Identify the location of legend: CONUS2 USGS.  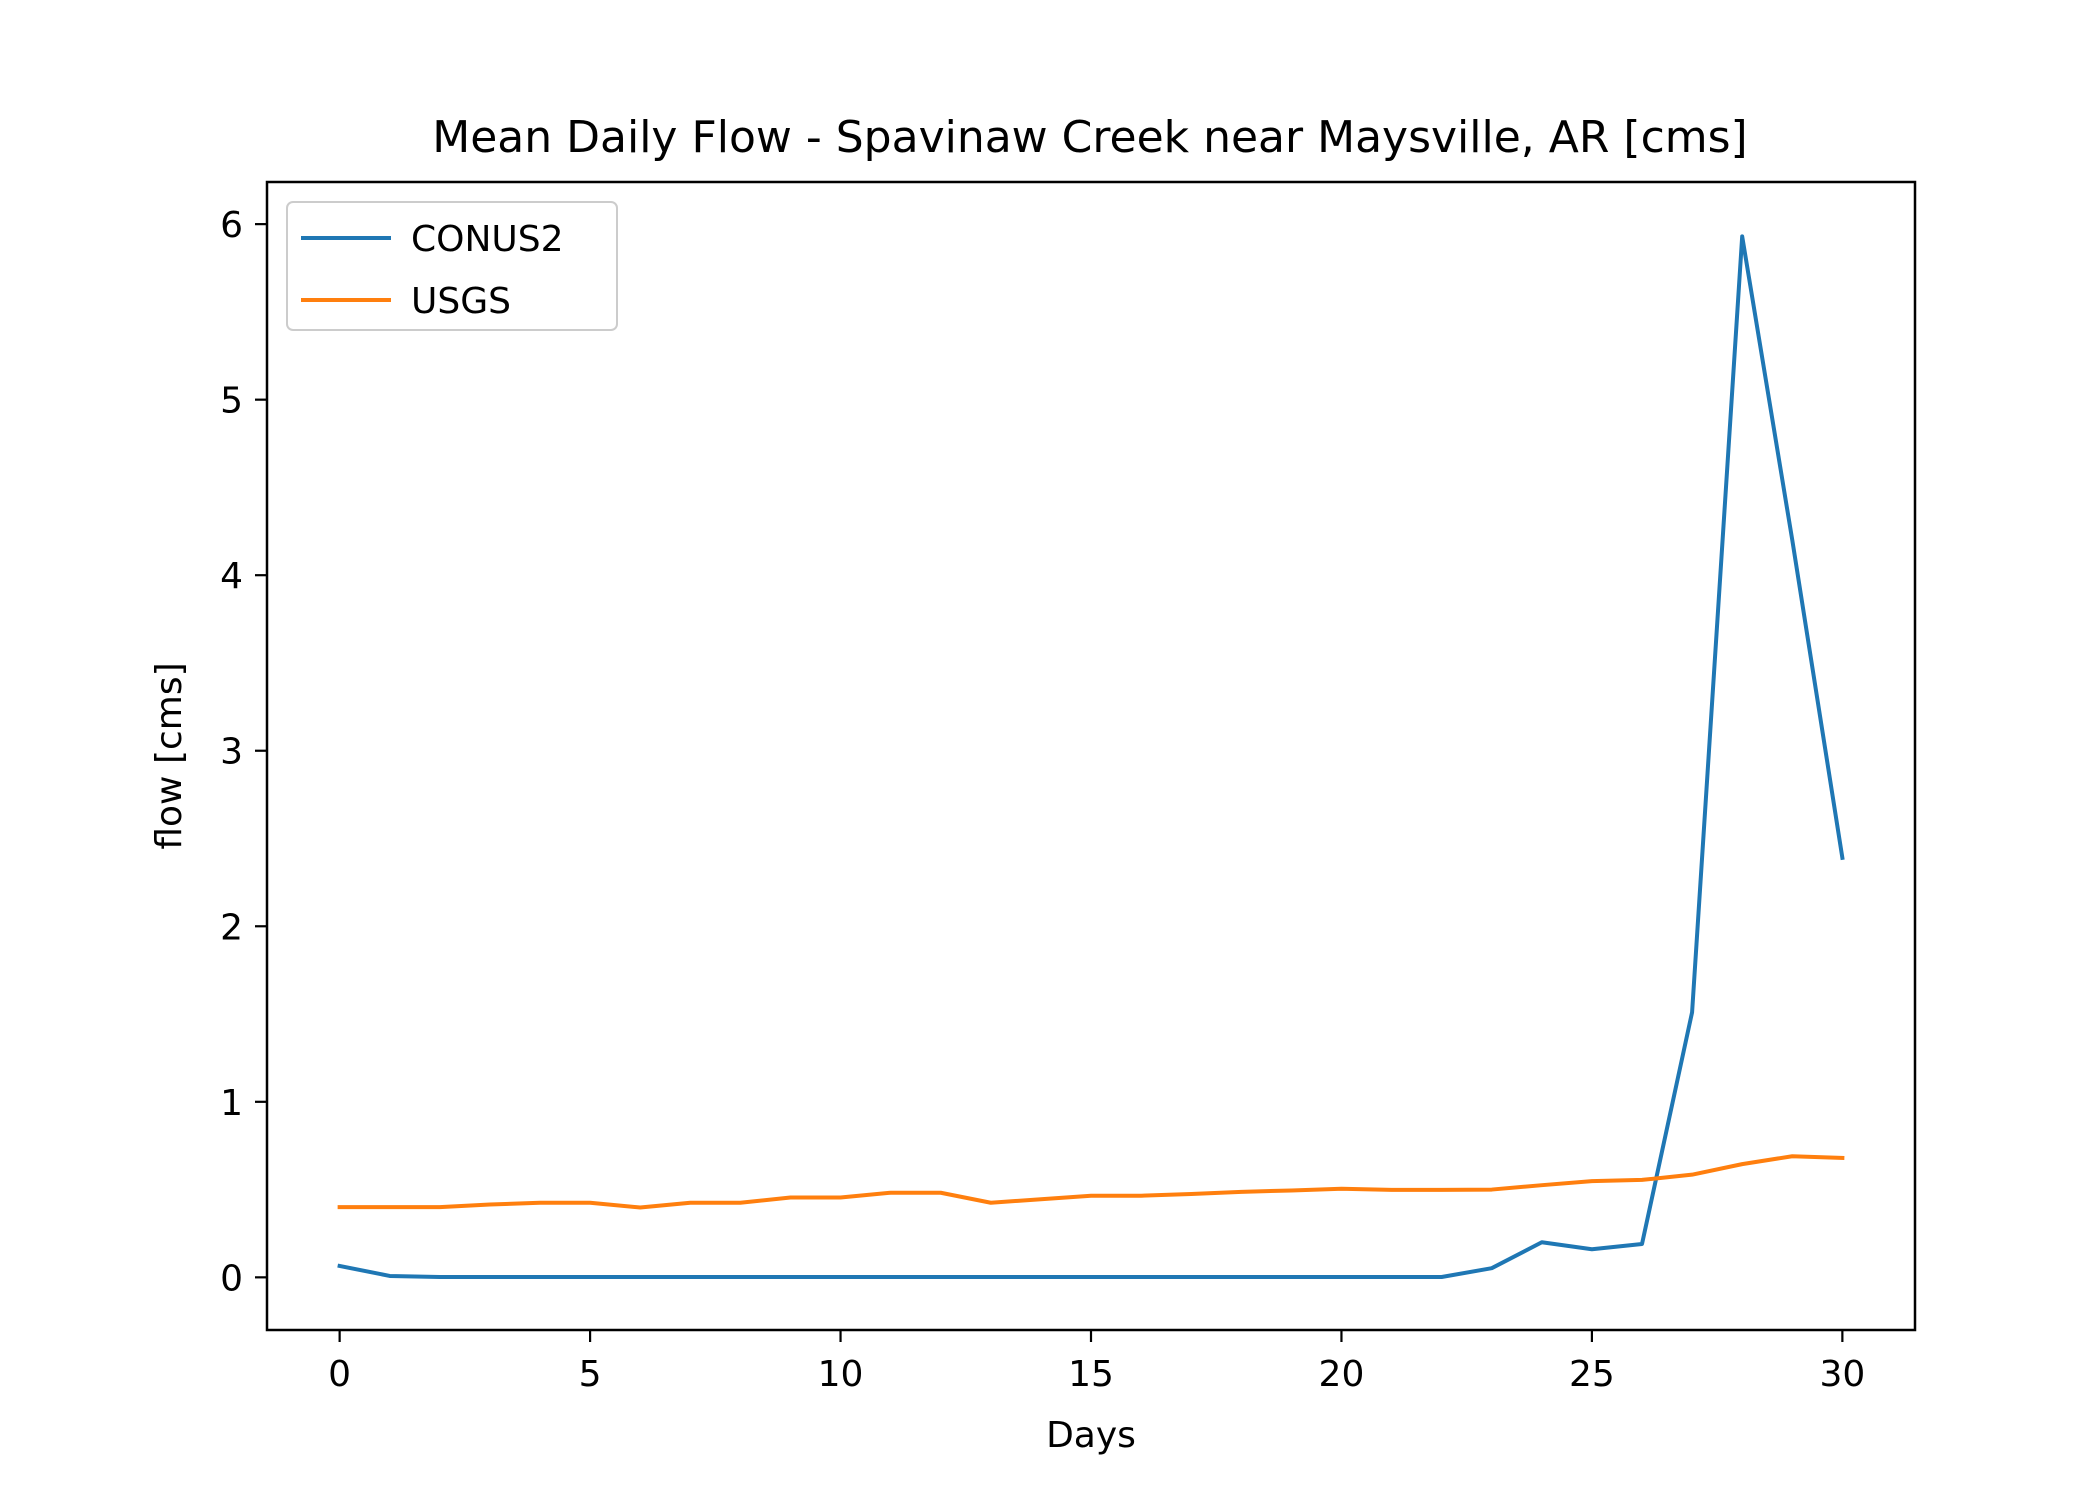
(452, 266).